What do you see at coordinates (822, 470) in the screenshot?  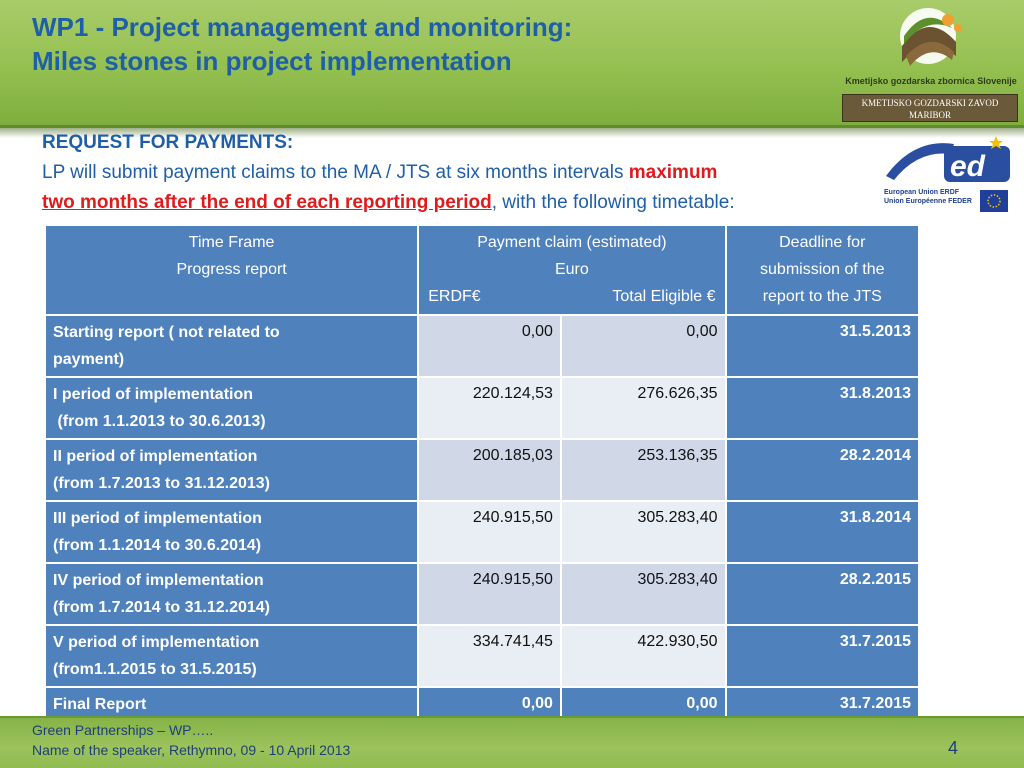 I see `deadline-date: 28.2.2014` at bounding box center [822, 470].